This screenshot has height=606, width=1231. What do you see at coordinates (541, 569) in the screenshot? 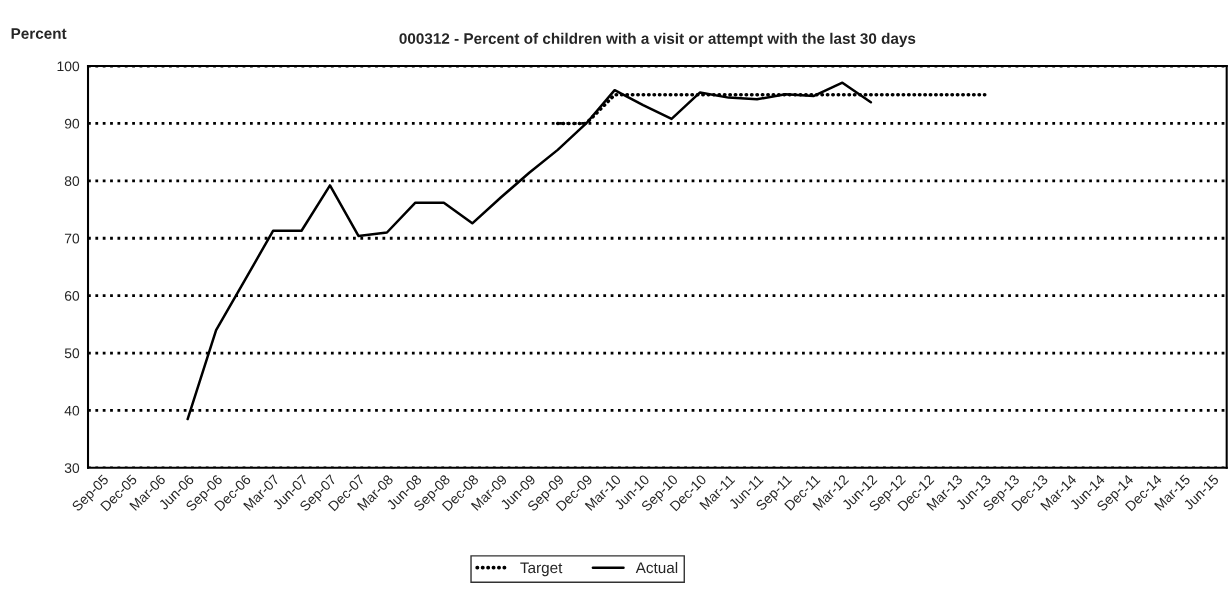
I see `legend-label: Target` at bounding box center [541, 569].